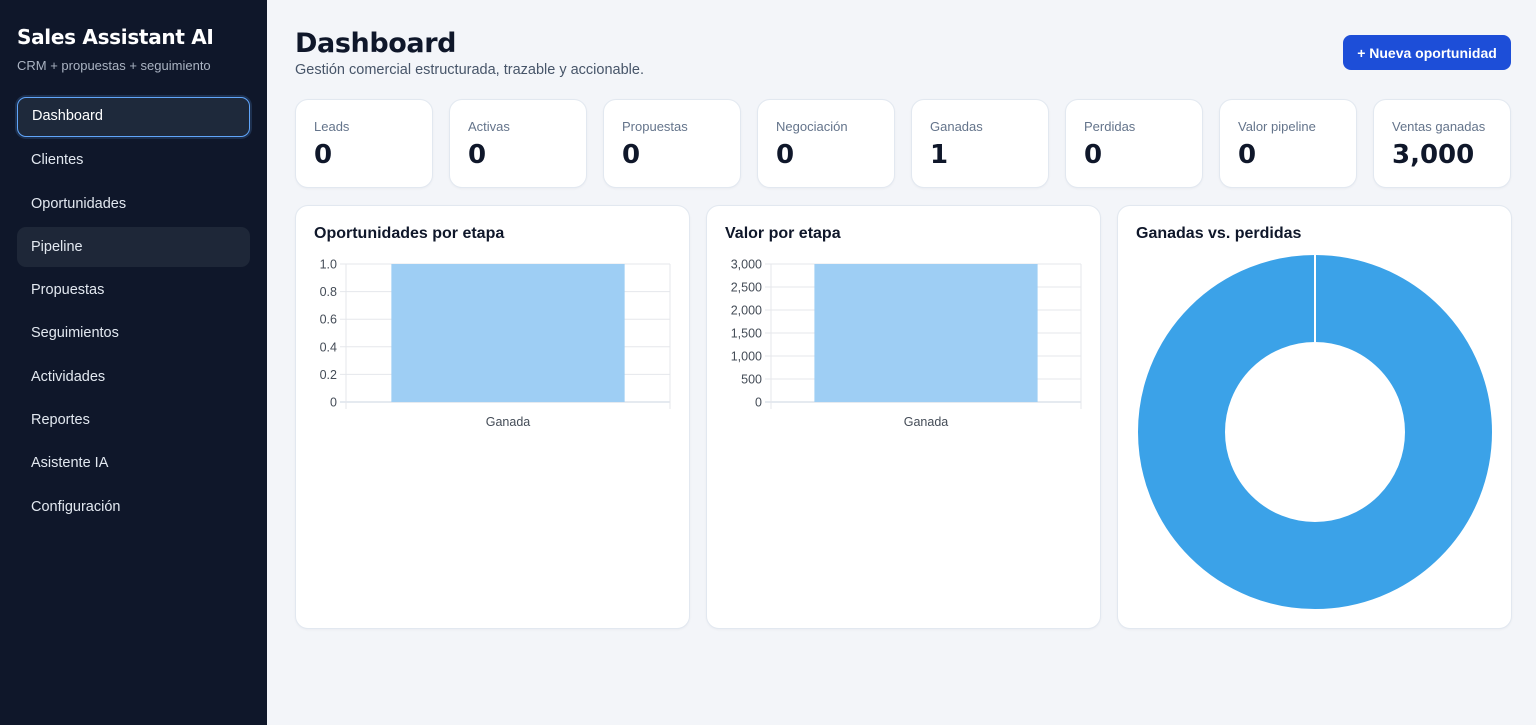 This screenshot has width=1536, height=725. What do you see at coordinates (746, 265) in the screenshot?
I see `y-tick-label: 3,000` at bounding box center [746, 265].